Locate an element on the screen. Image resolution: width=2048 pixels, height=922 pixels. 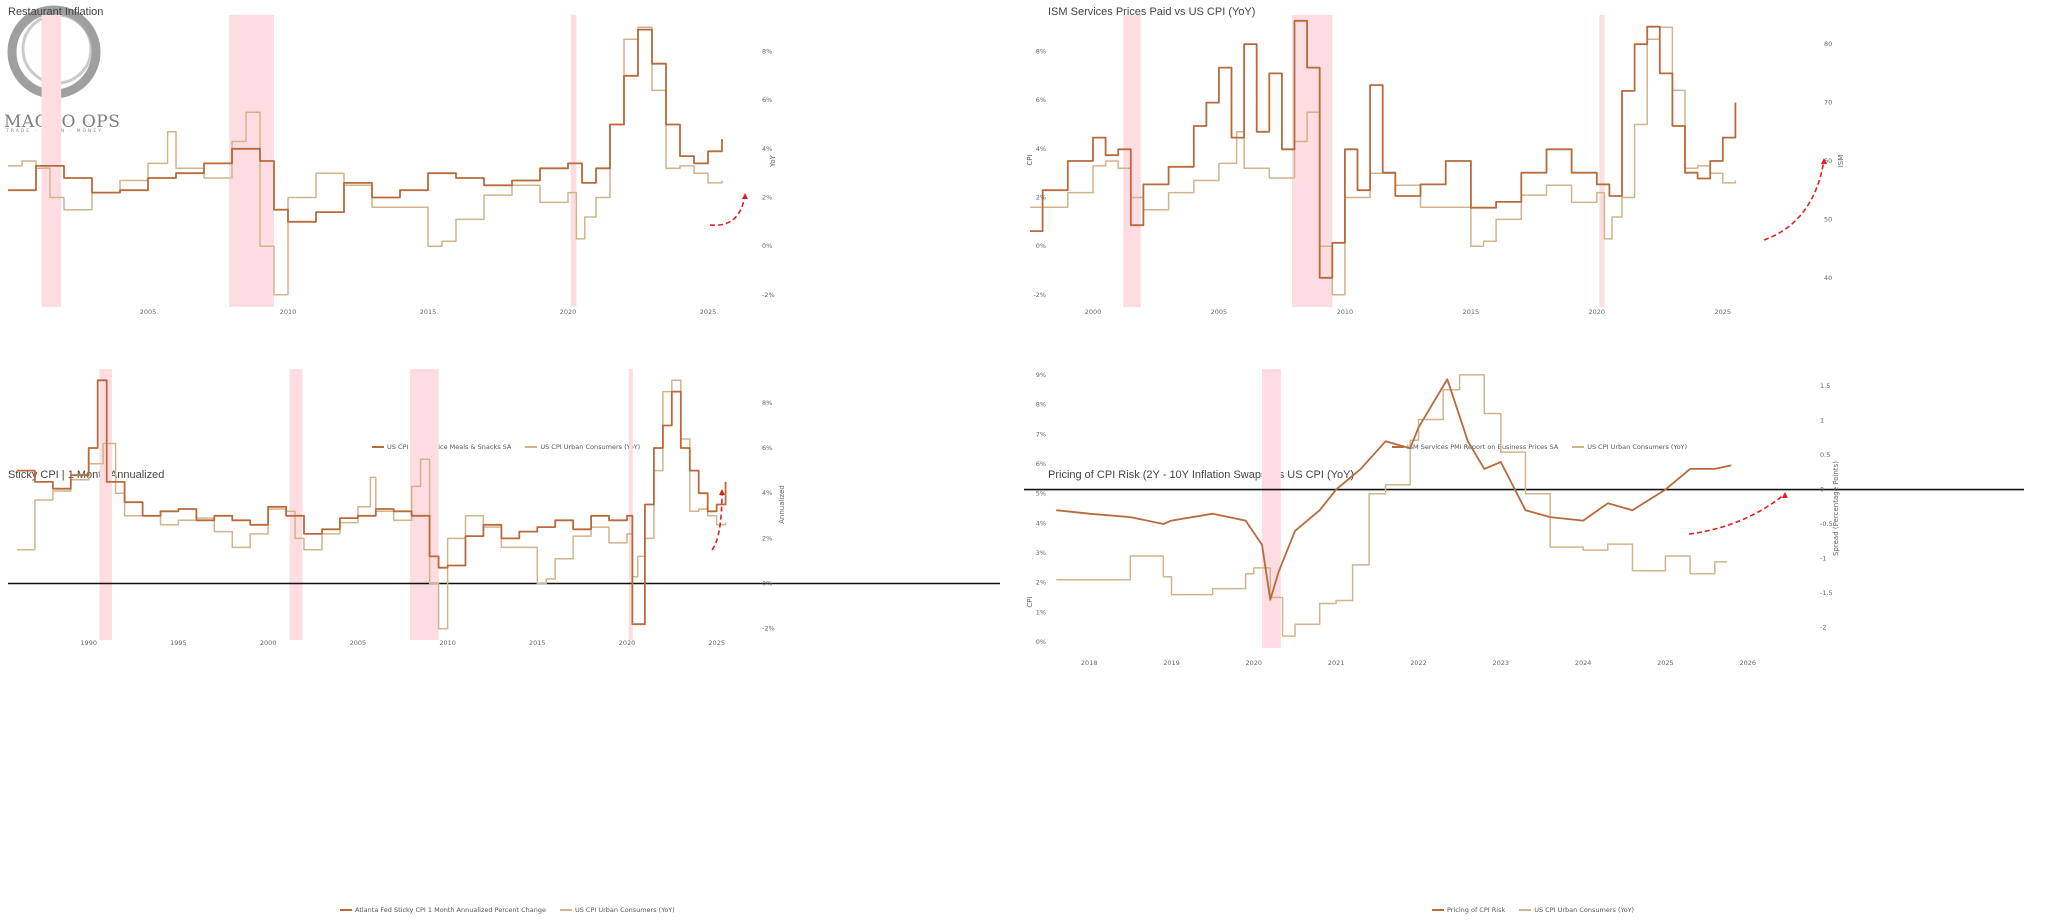
y-left-tick-3: 4% is located at coordinates (1041, 149).